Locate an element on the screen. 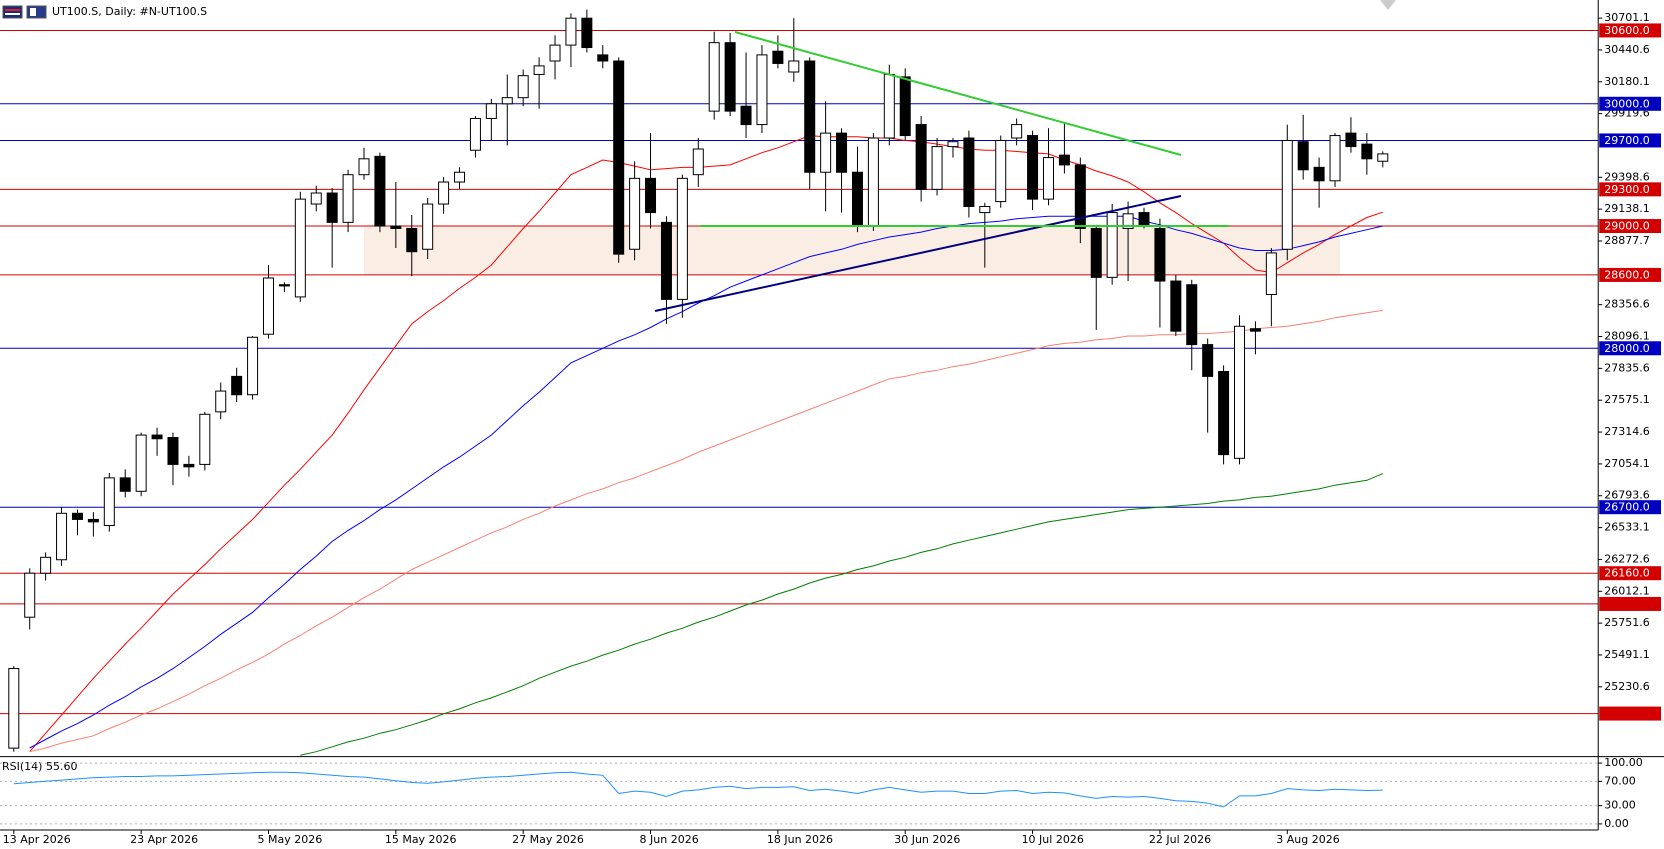  y-tick-label: 29138.1 is located at coordinates (1627, 208).